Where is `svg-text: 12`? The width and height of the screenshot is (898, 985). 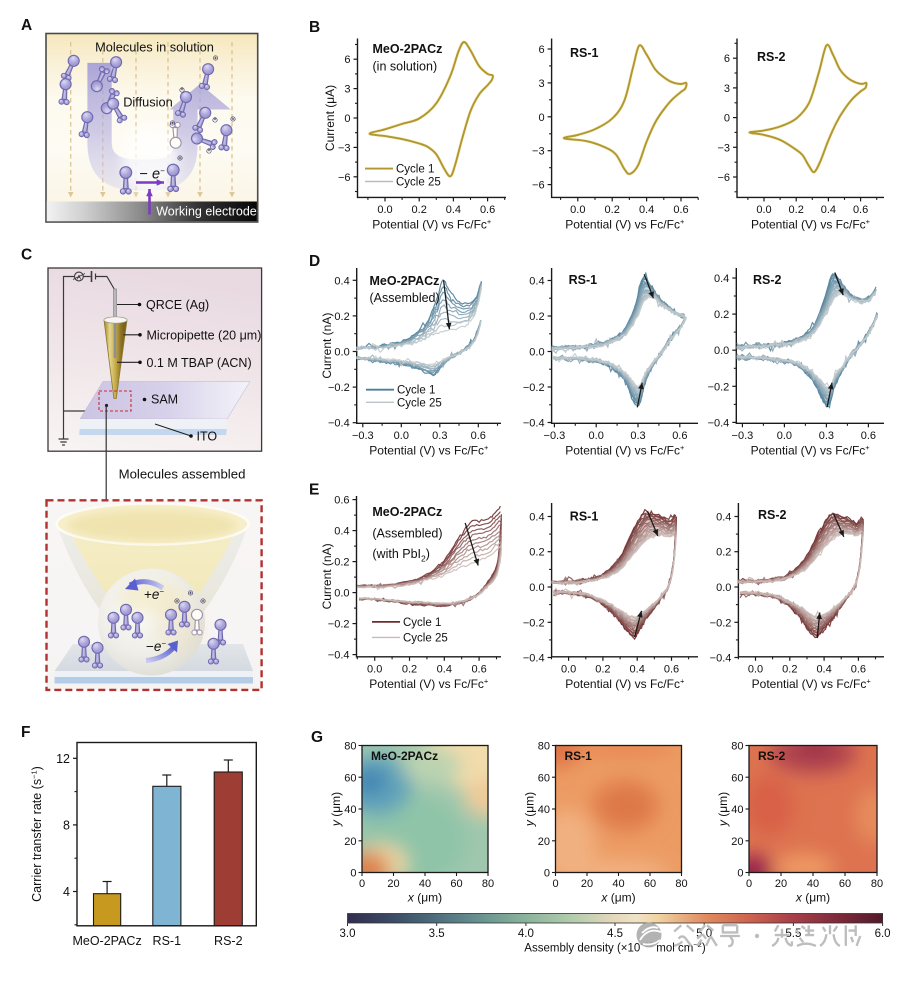
svg-text: 12 is located at coordinates (63, 759).